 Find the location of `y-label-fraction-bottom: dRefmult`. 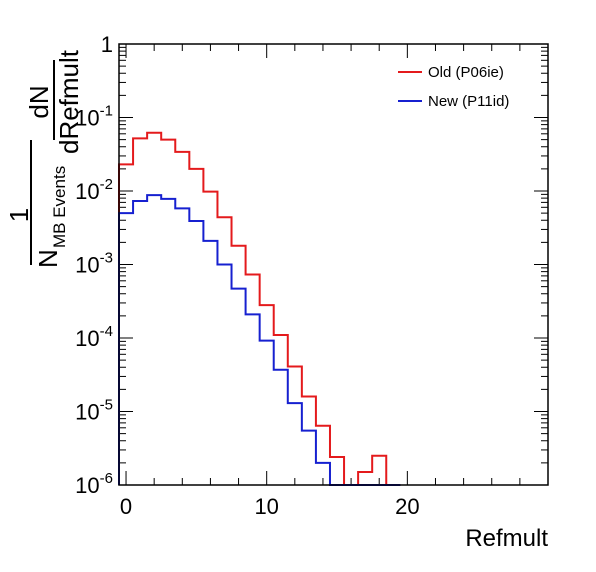

y-label-fraction-bottom: dRefmult is located at coordinates (69, 101).